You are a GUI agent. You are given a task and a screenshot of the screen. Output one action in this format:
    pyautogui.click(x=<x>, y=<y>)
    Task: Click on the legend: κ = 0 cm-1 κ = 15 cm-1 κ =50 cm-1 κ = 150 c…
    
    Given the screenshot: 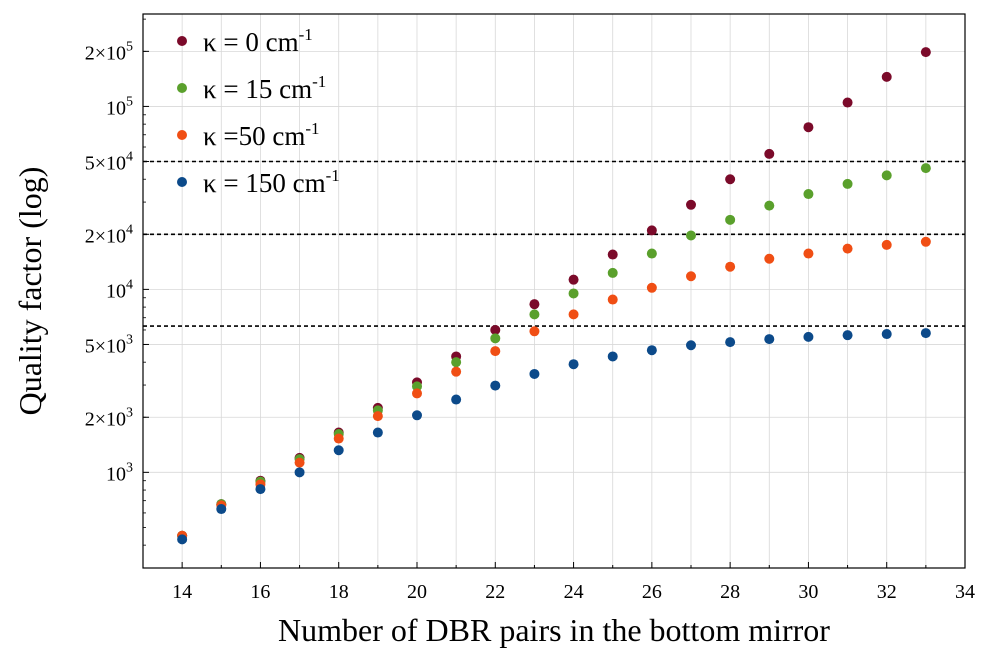 What is the action you would take?
    pyautogui.click(x=258, y=111)
    